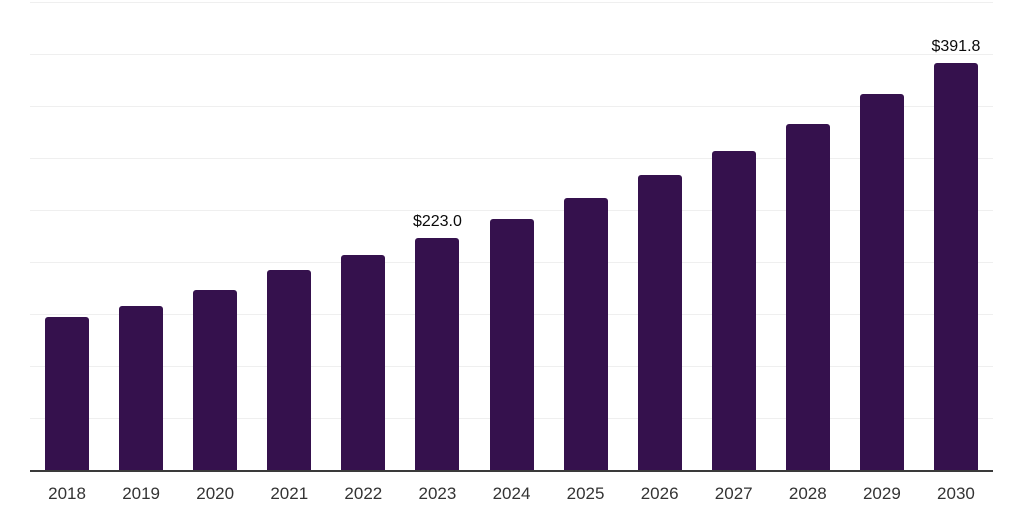 The image size is (1024, 512). Describe the element at coordinates (363, 362) in the screenshot. I see `bar-2022` at that location.